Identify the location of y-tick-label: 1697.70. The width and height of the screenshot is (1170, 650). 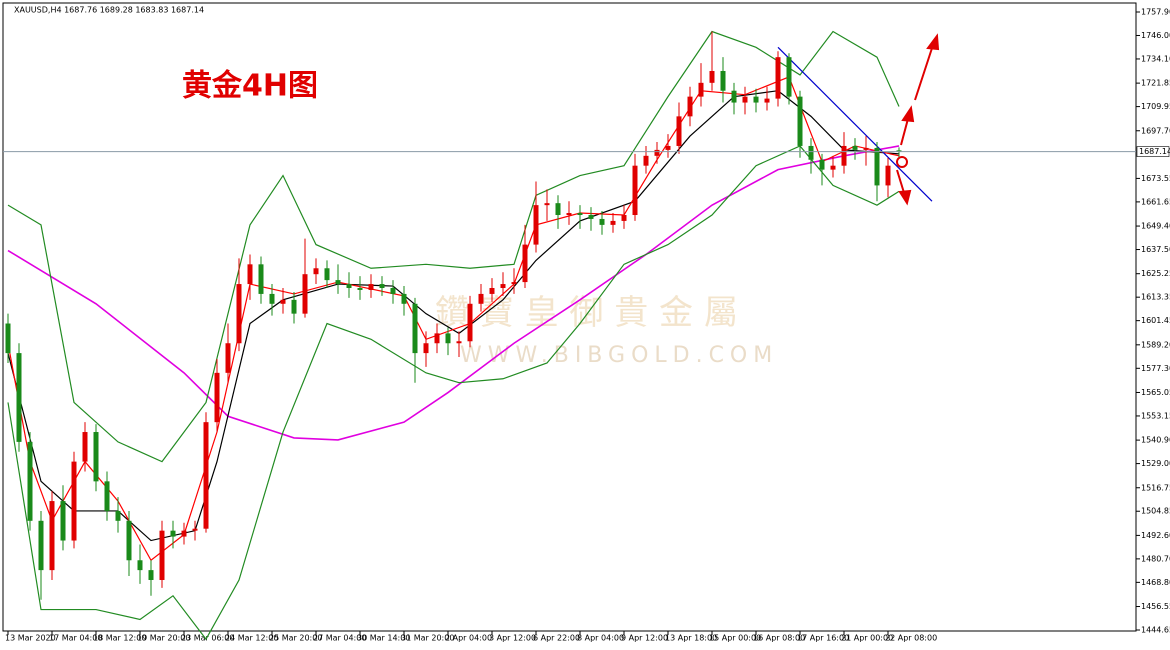
(1155, 130).